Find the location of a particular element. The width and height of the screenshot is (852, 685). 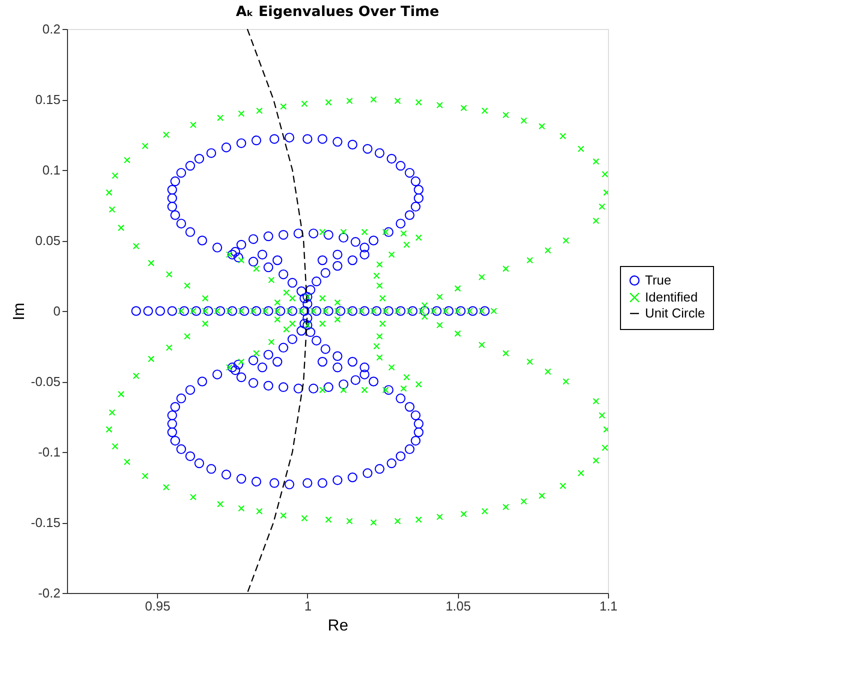

y-axis-title: Im is located at coordinates (19, 311).